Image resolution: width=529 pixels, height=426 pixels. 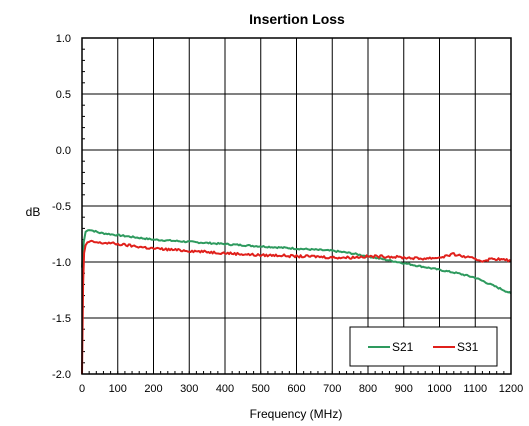 What do you see at coordinates (63, 95) in the screenshot?
I see `y-tick-label: 0.5` at bounding box center [63, 95].